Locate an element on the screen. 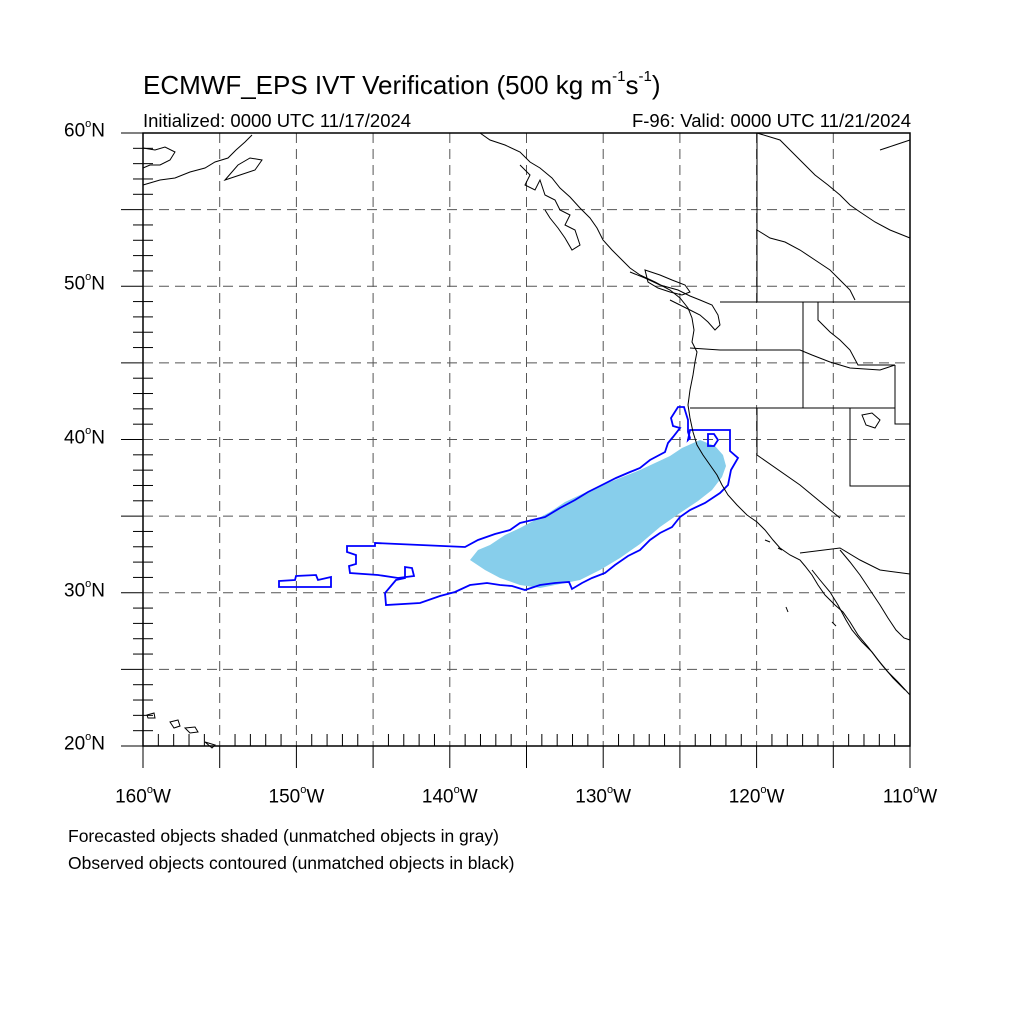  latitude-label: 20oN is located at coordinates (84, 743).